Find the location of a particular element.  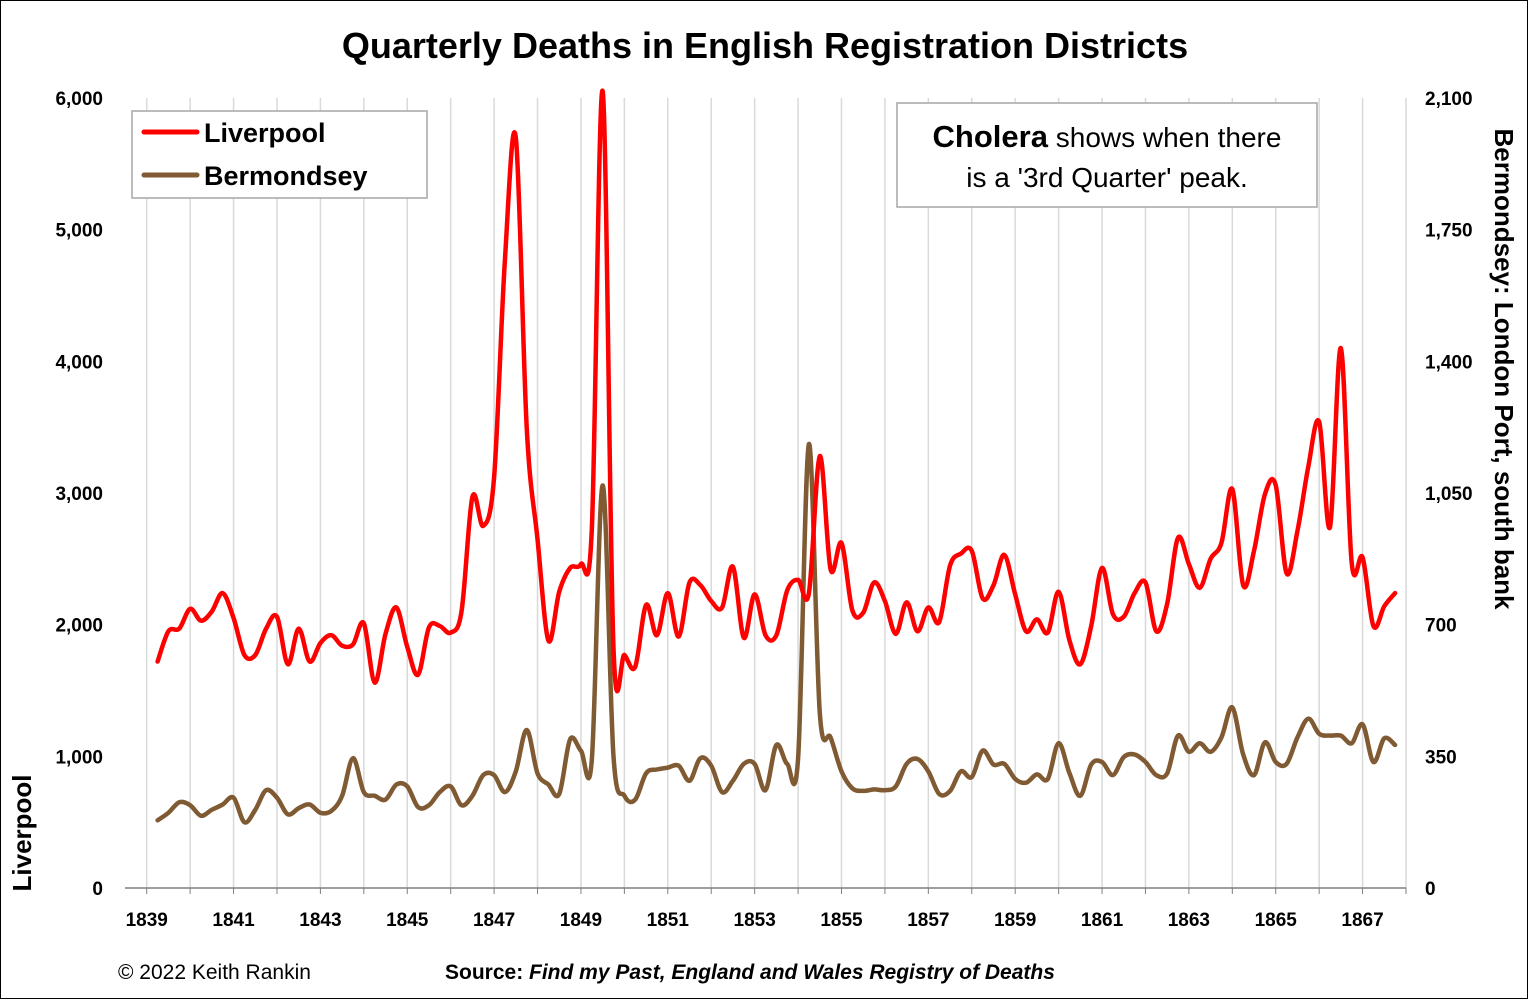

right-y-tick-label: 2,100 is located at coordinates (1449, 99).